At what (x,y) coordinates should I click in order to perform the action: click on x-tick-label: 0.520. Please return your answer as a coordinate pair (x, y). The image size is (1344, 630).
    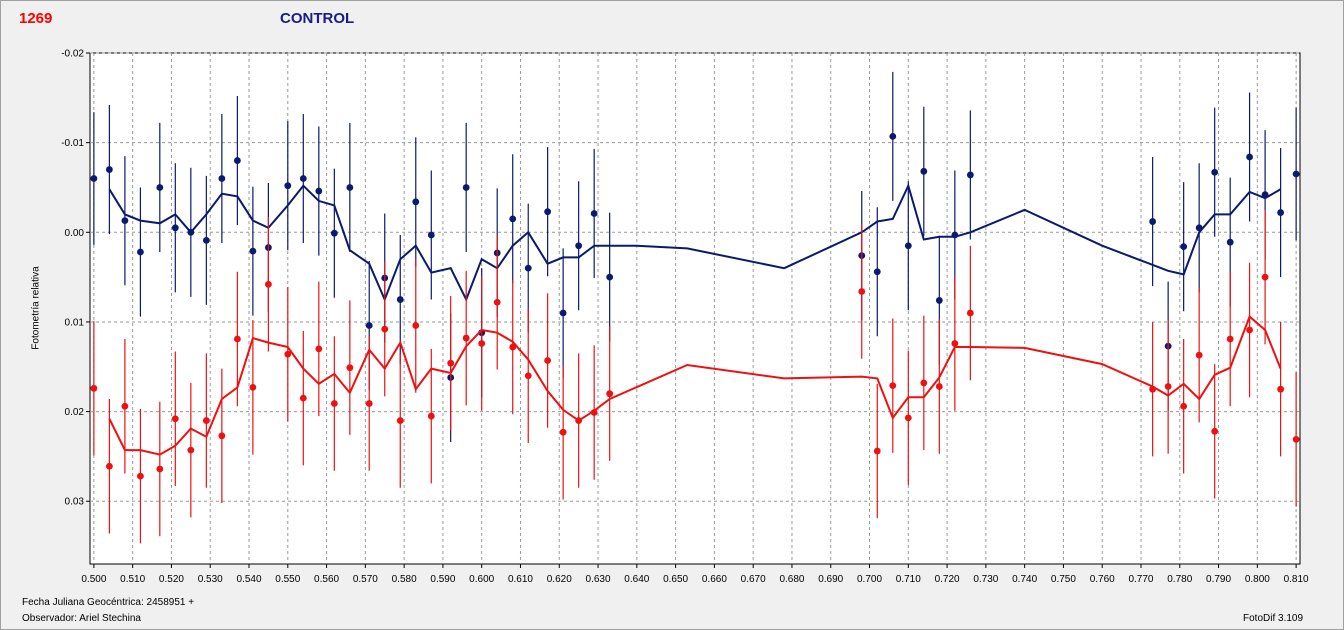
    Looking at the image, I should click on (171, 579).